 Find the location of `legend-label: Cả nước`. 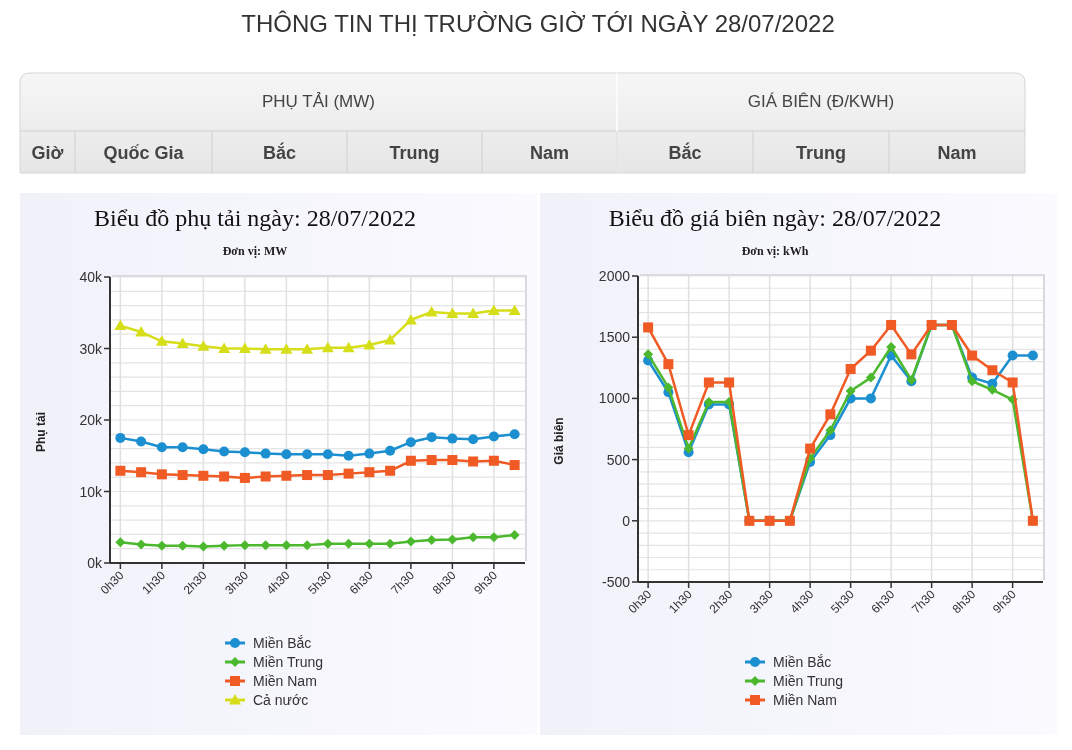

legend-label: Cả nước is located at coordinates (281, 700).